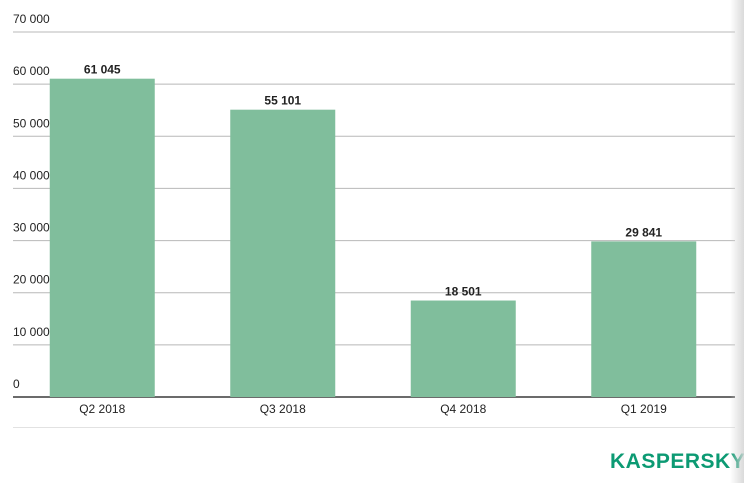  Describe the element at coordinates (31, 19) in the screenshot. I see `y-tick-label: 70 000` at that location.